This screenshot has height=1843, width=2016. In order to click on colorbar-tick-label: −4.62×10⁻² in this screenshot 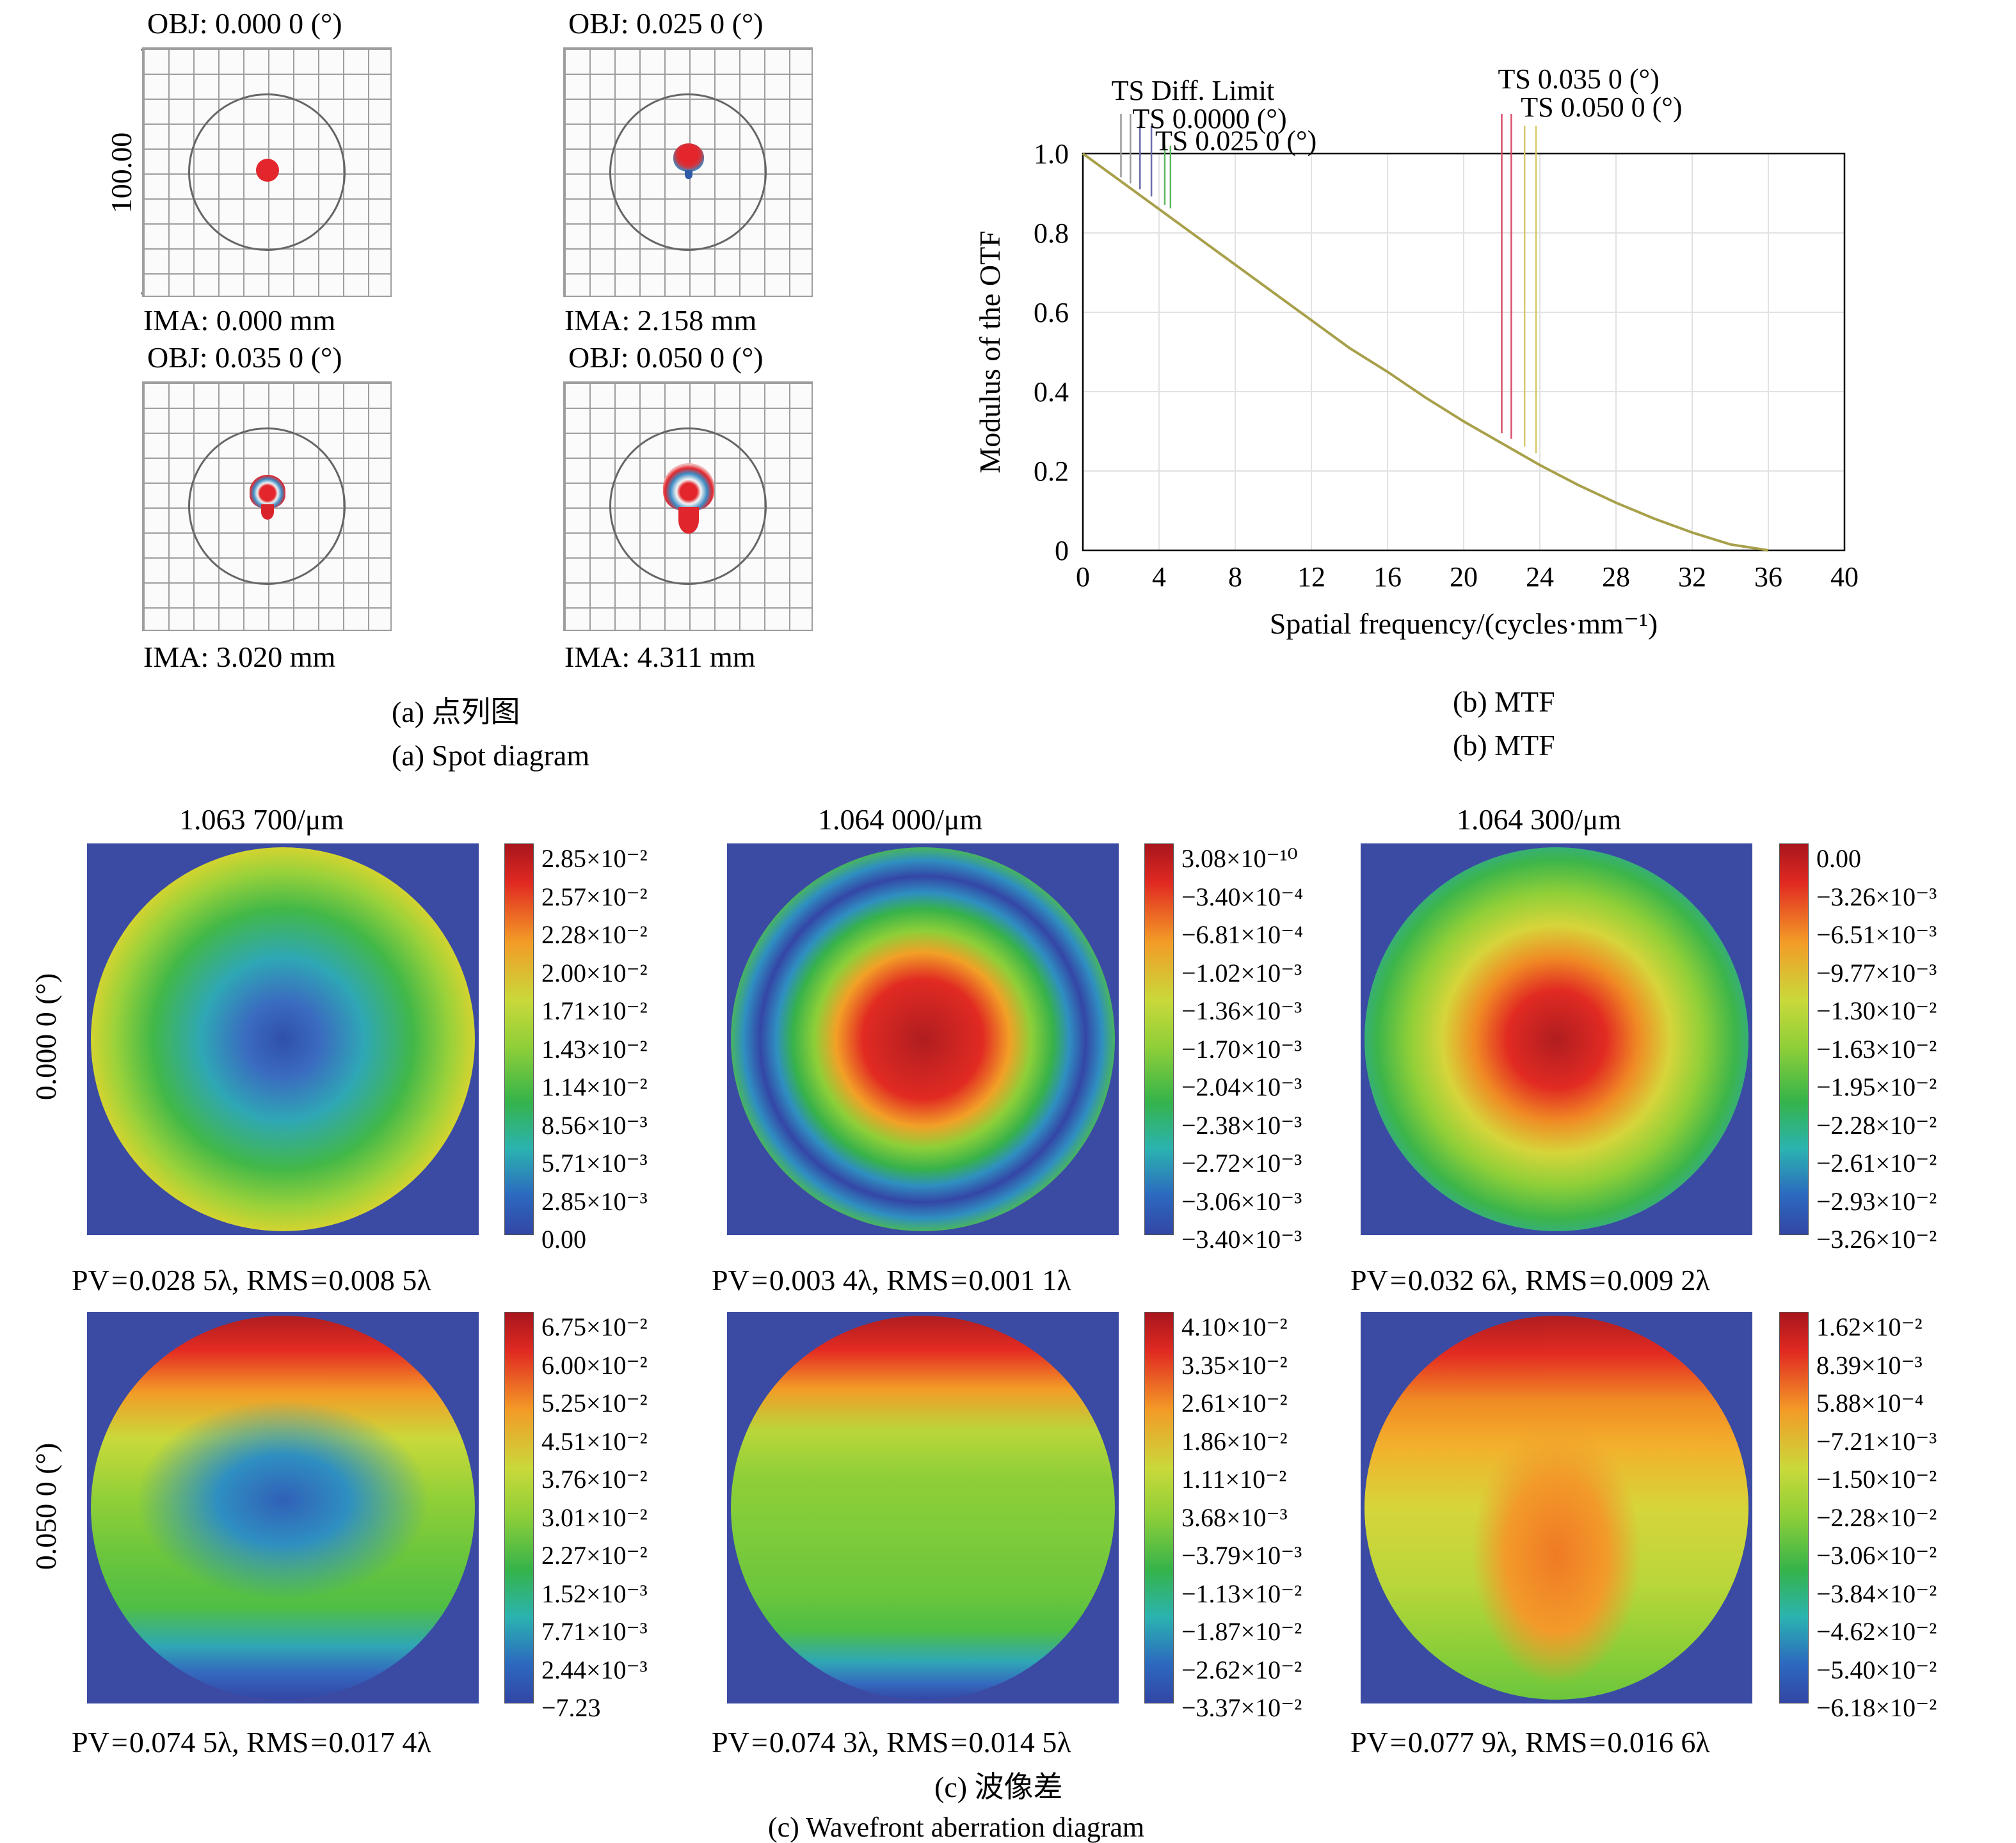, I will do `click(1876, 1631)`.